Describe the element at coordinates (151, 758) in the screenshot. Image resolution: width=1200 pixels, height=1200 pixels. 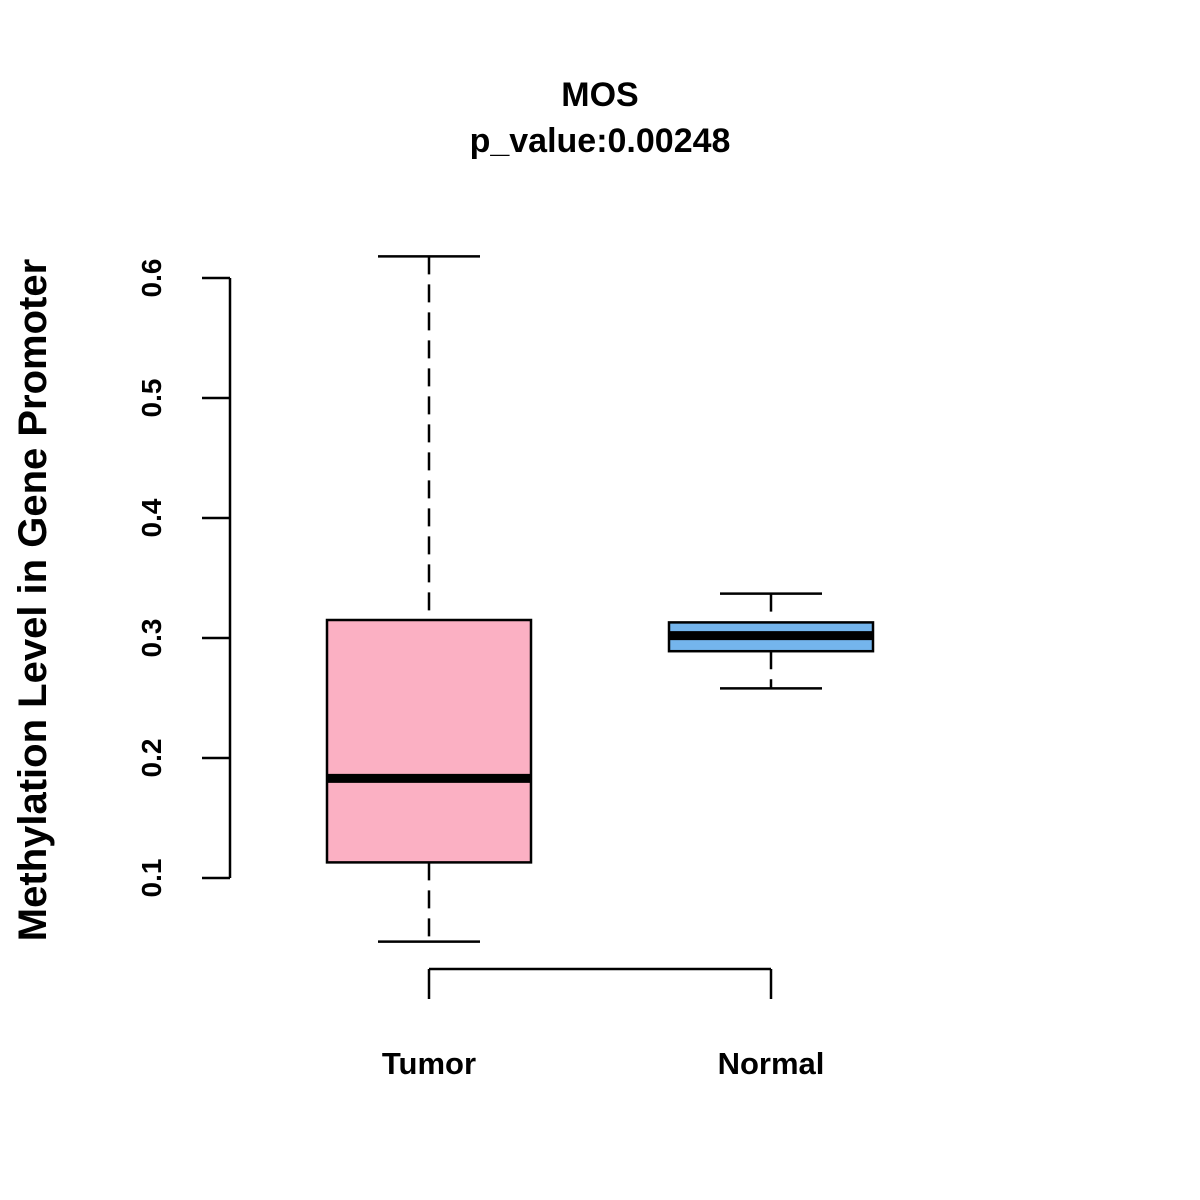
I see `y-tick-label: 0.2` at that location.